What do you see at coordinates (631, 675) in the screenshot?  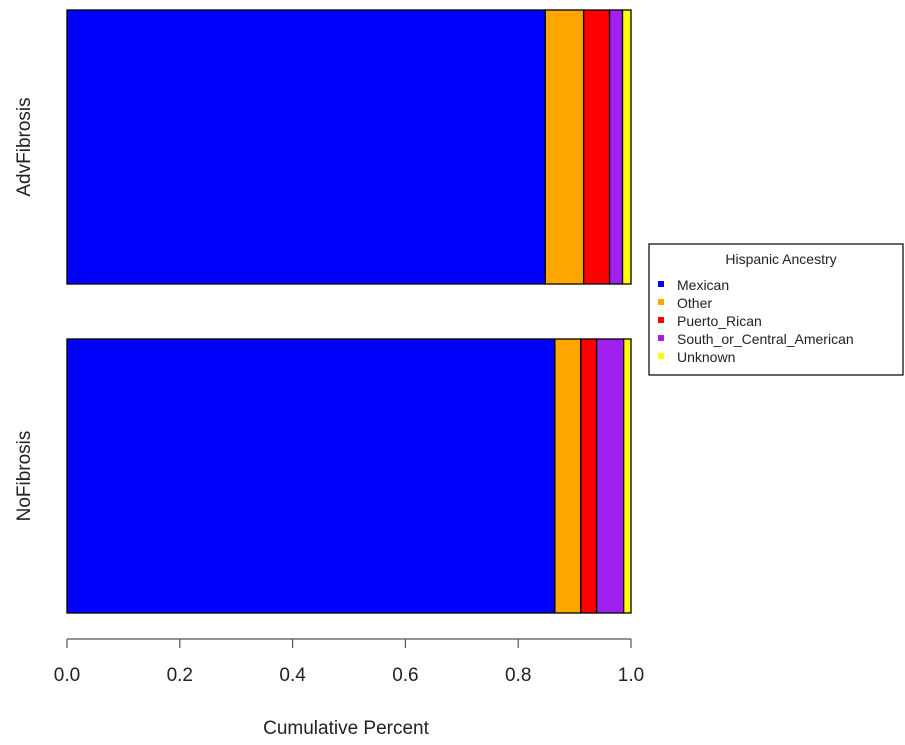 I see `x-tick-label: 1.0` at bounding box center [631, 675].